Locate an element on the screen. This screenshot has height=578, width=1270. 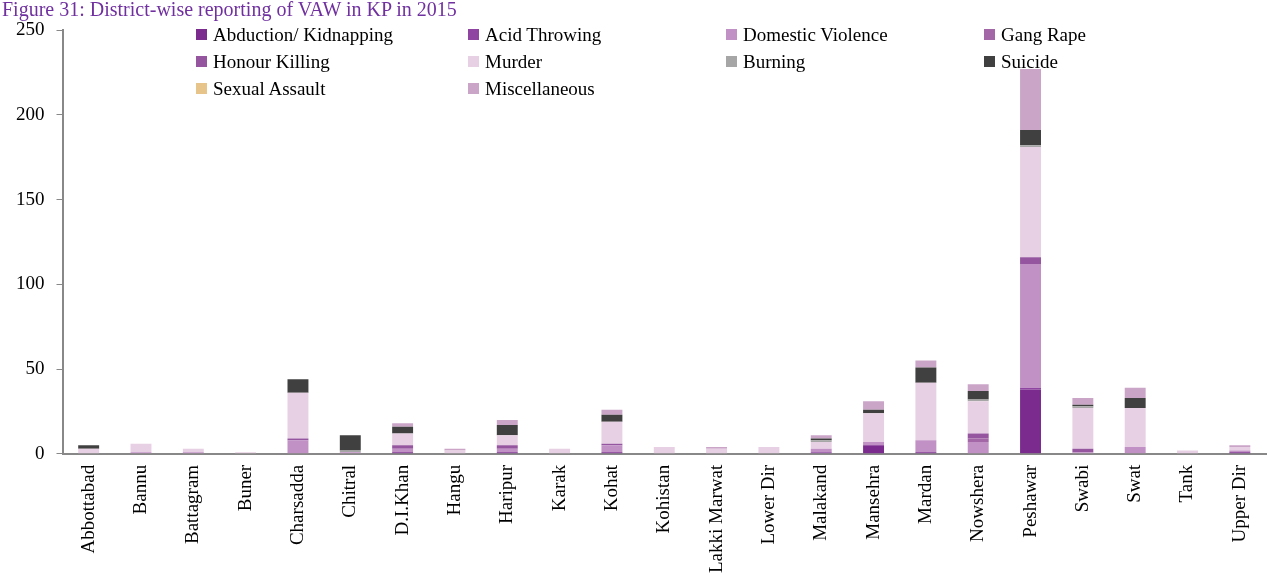
x-tick-label: Battagram is located at coordinates (192, 504).